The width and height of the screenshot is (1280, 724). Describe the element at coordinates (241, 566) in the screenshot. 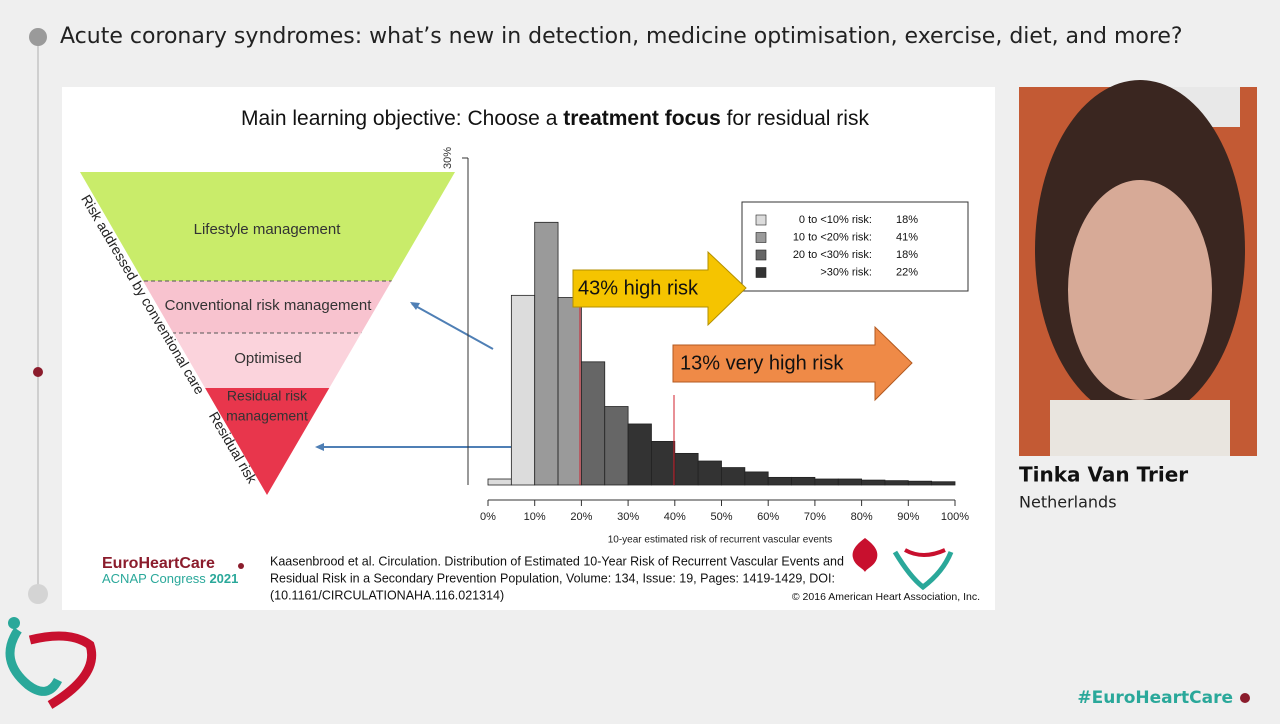

I see `logo-dot` at that location.